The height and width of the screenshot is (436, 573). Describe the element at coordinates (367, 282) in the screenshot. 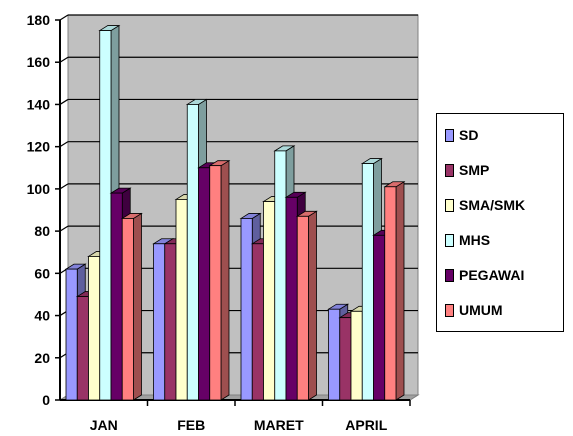

I see `bar-mhs-april` at that location.